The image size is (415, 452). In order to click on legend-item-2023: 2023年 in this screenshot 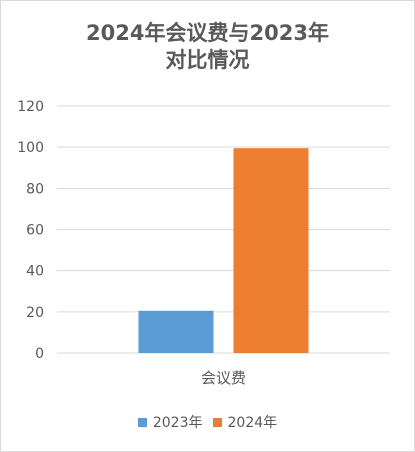, I will do `click(170, 422)`.